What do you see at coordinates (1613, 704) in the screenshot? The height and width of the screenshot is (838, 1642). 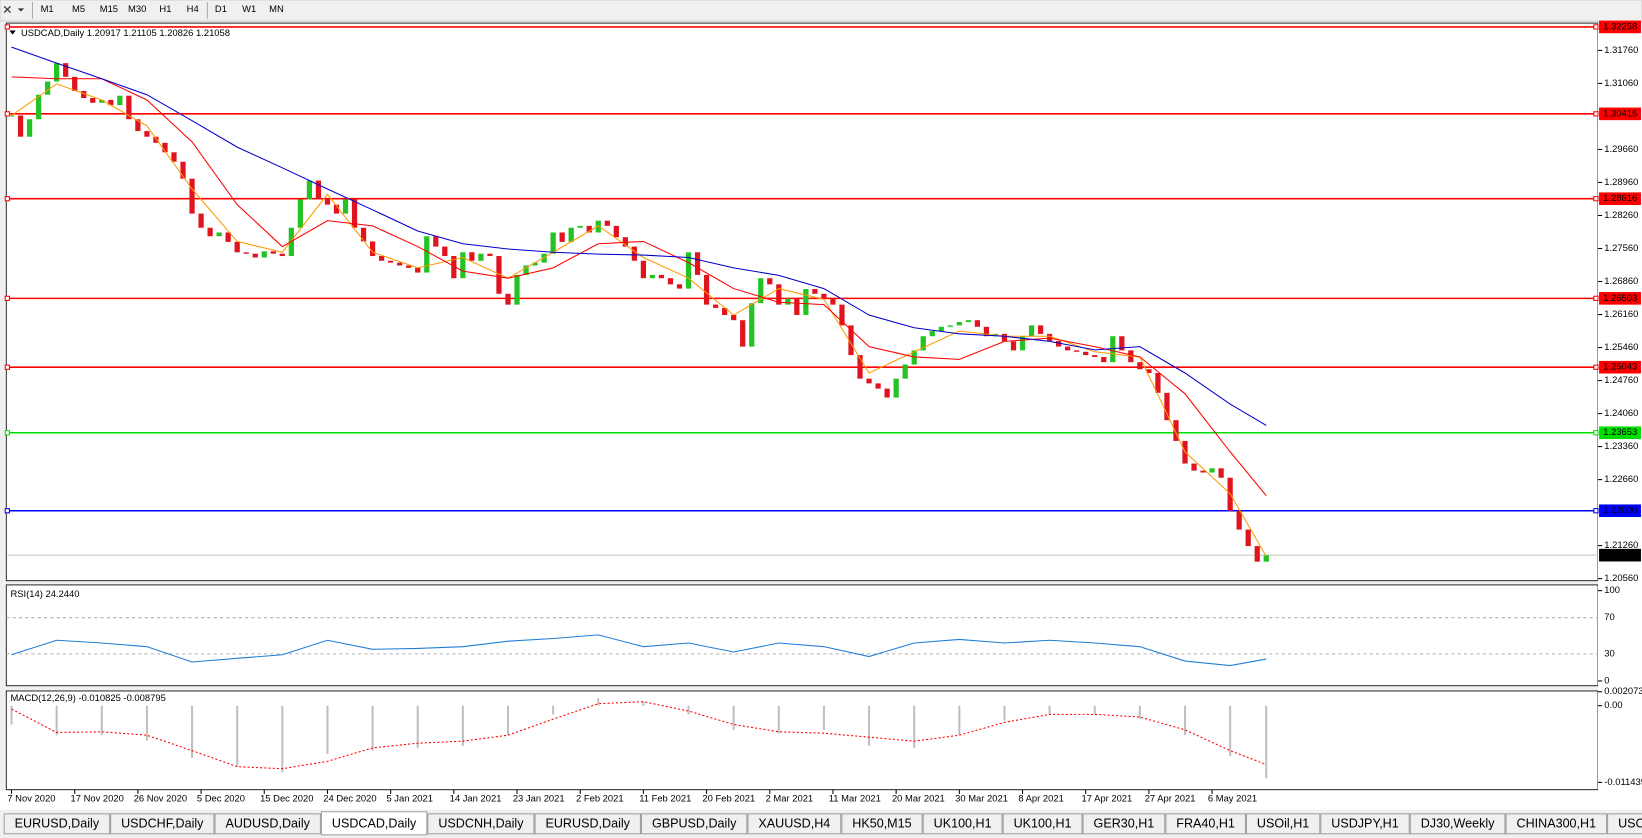 I see `macd-tick-label: 0.00` at bounding box center [1613, 704].